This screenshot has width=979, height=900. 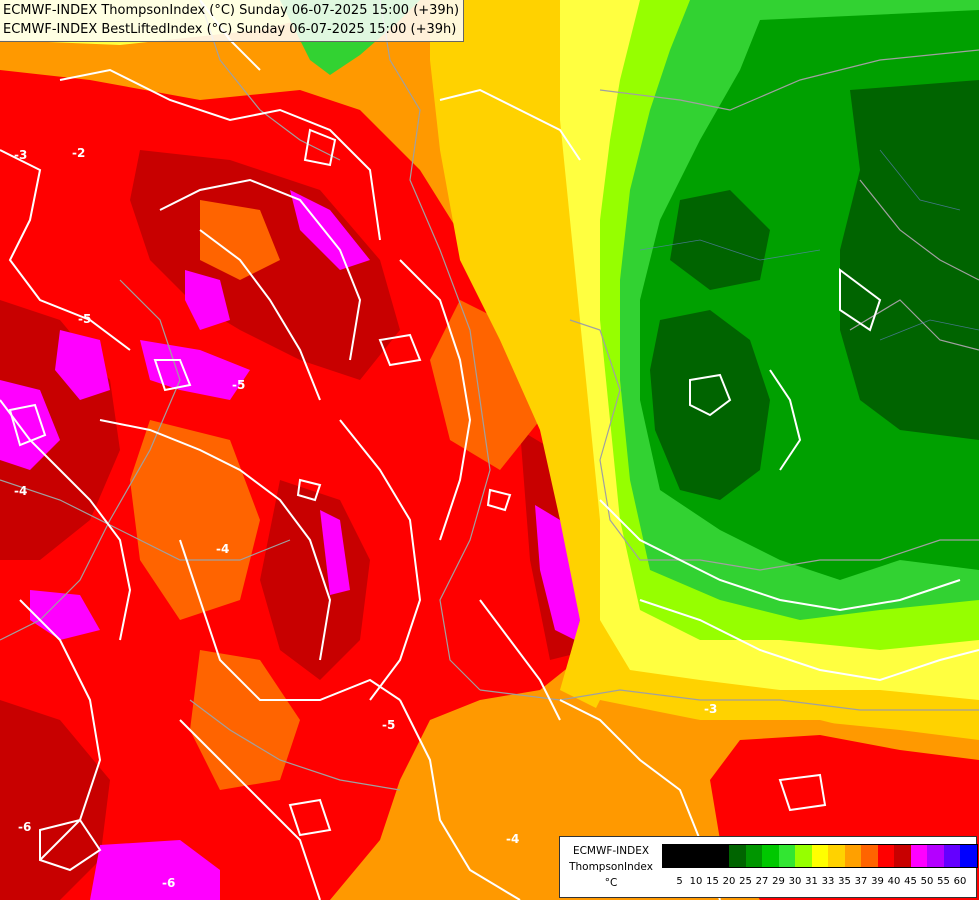 What do you see at coordinates (811, 881) in the screenshot?
I see `legend-tick-label: 31` at bounding box center [811, 881].